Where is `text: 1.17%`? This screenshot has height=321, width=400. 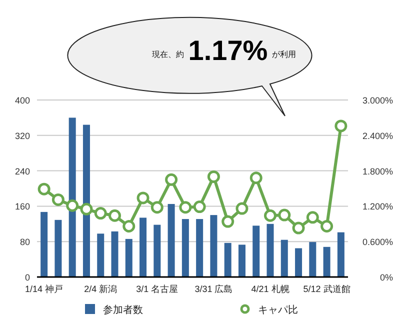 text: 1.17% is located at coordinates (228, 50).